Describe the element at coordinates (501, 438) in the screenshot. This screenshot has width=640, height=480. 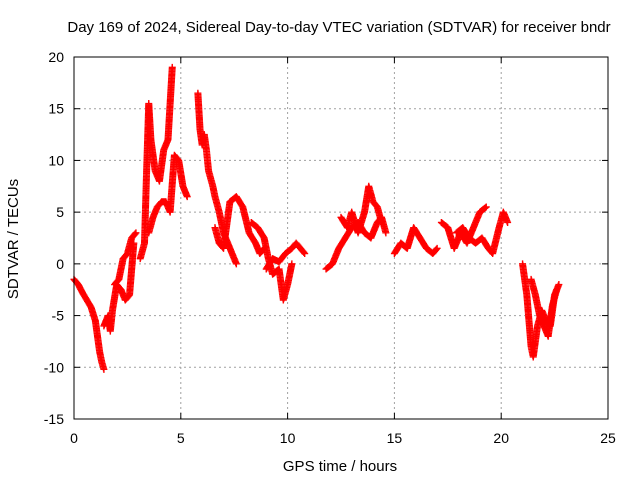
I see `x-tick-label: 20` at that location.